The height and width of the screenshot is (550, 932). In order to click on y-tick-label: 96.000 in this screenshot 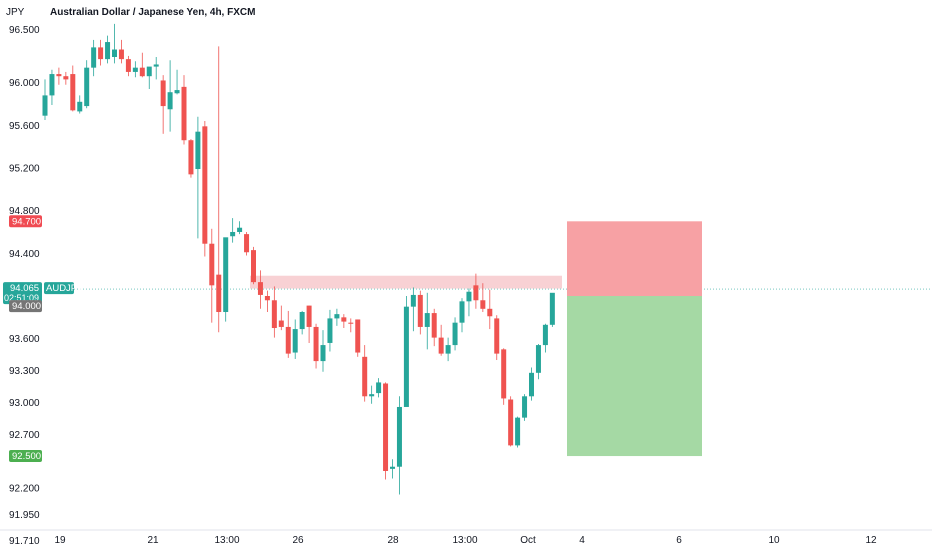, I will do `click(24, 83)`.